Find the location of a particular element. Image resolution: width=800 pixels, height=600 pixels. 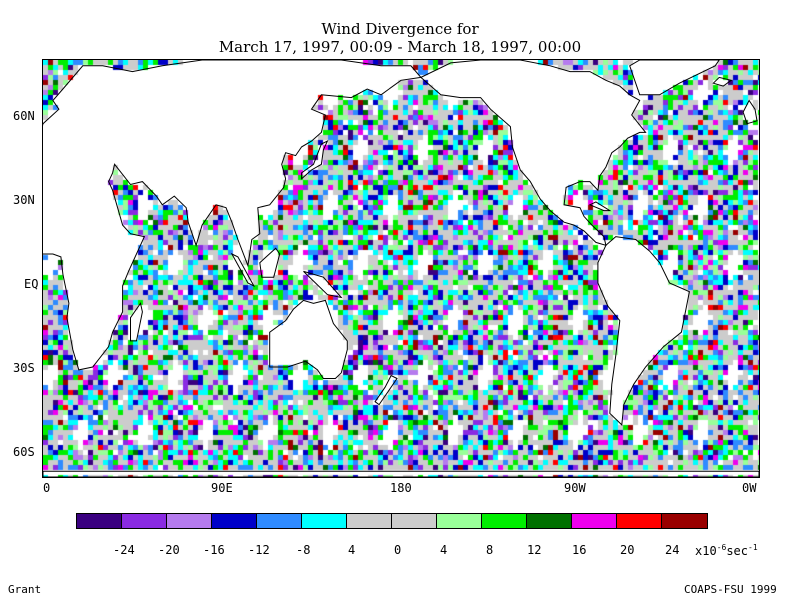

lat-label-30n: 30N is located at coordinates (24, 200).